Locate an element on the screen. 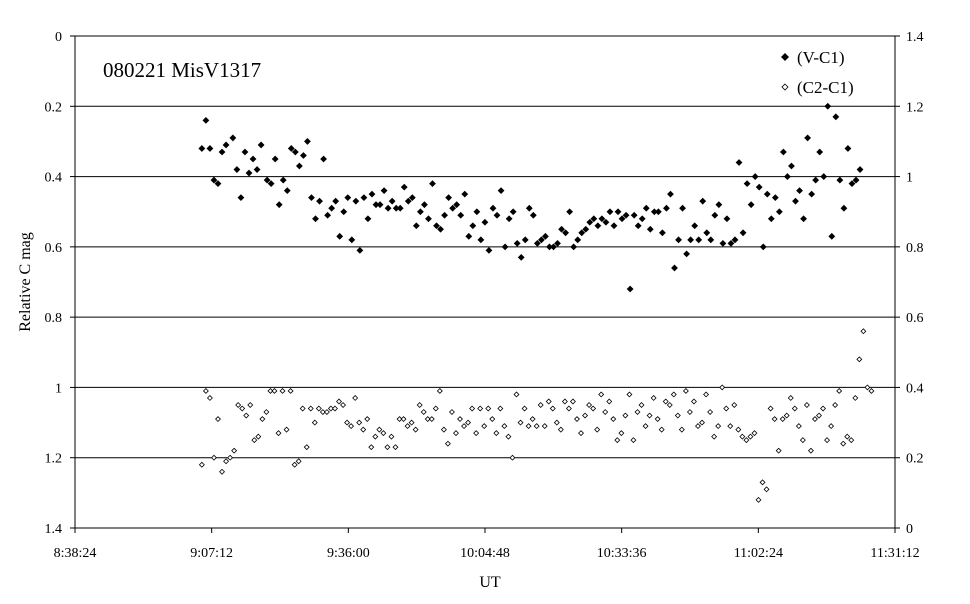  y2-tick-label: 1.2 is located at coordinates (915, 107).